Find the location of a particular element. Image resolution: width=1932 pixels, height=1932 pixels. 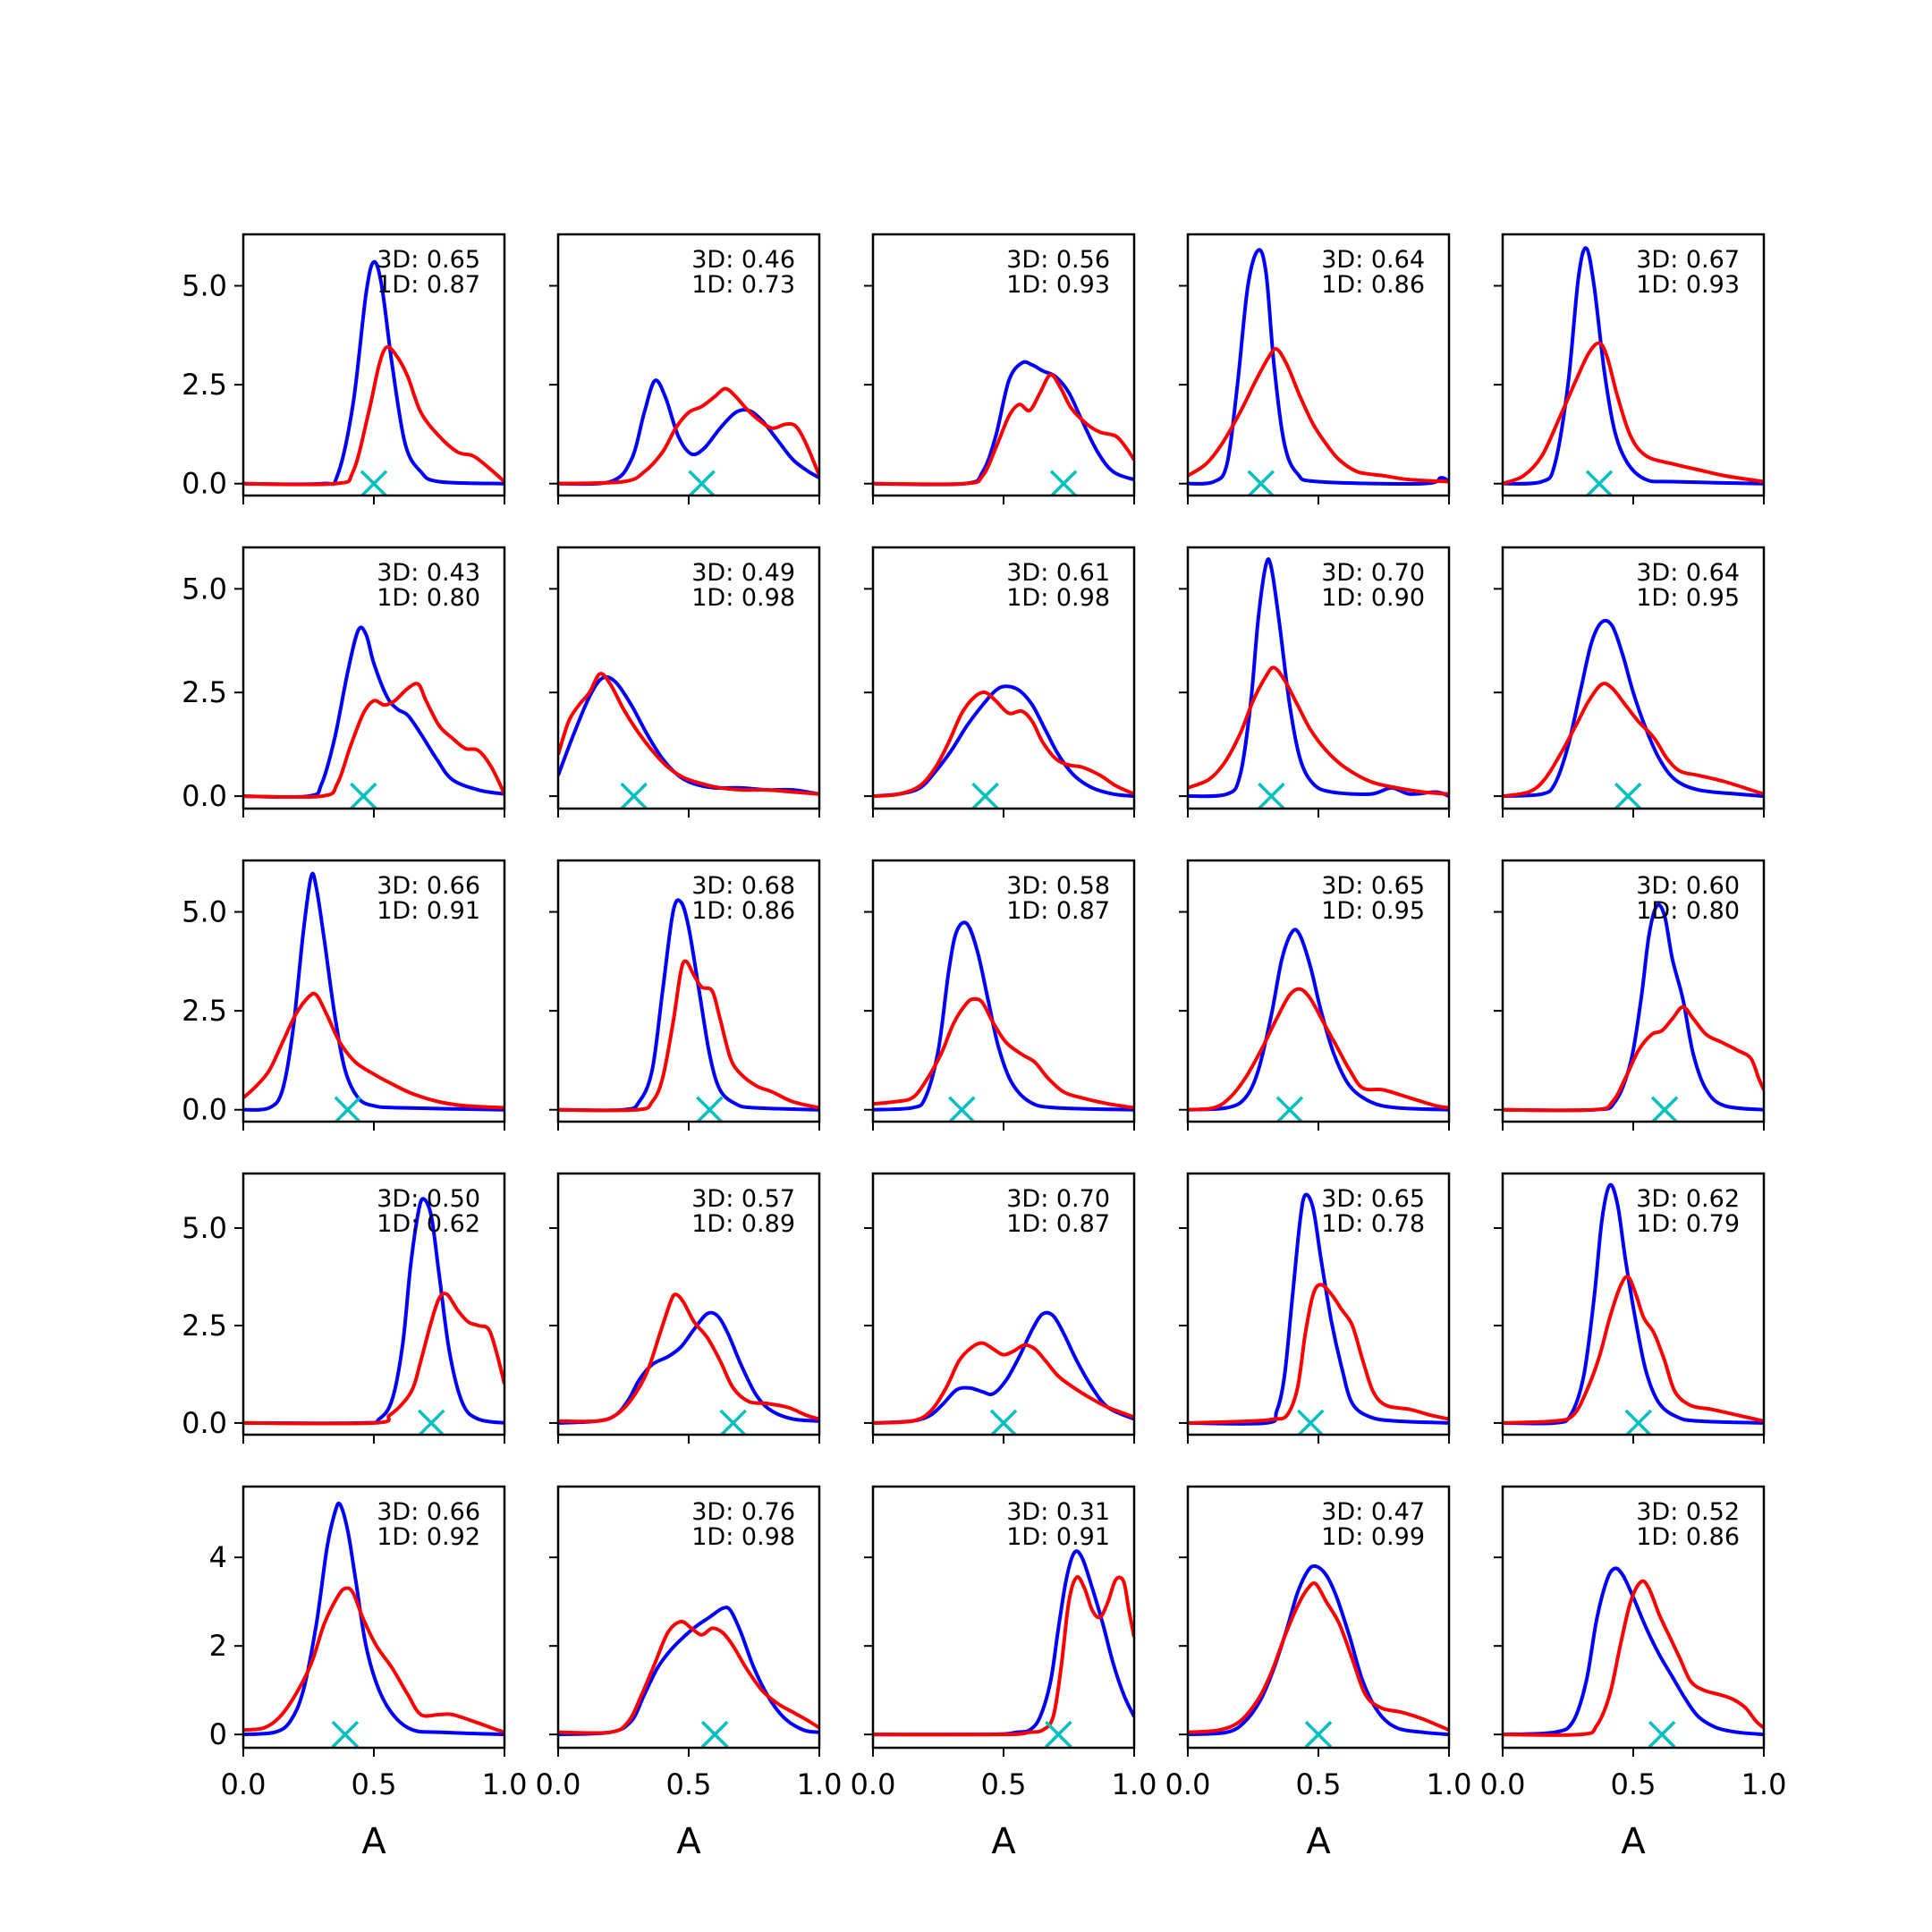

y-tick-label: 0.0 is located at coordinates (204, 796).